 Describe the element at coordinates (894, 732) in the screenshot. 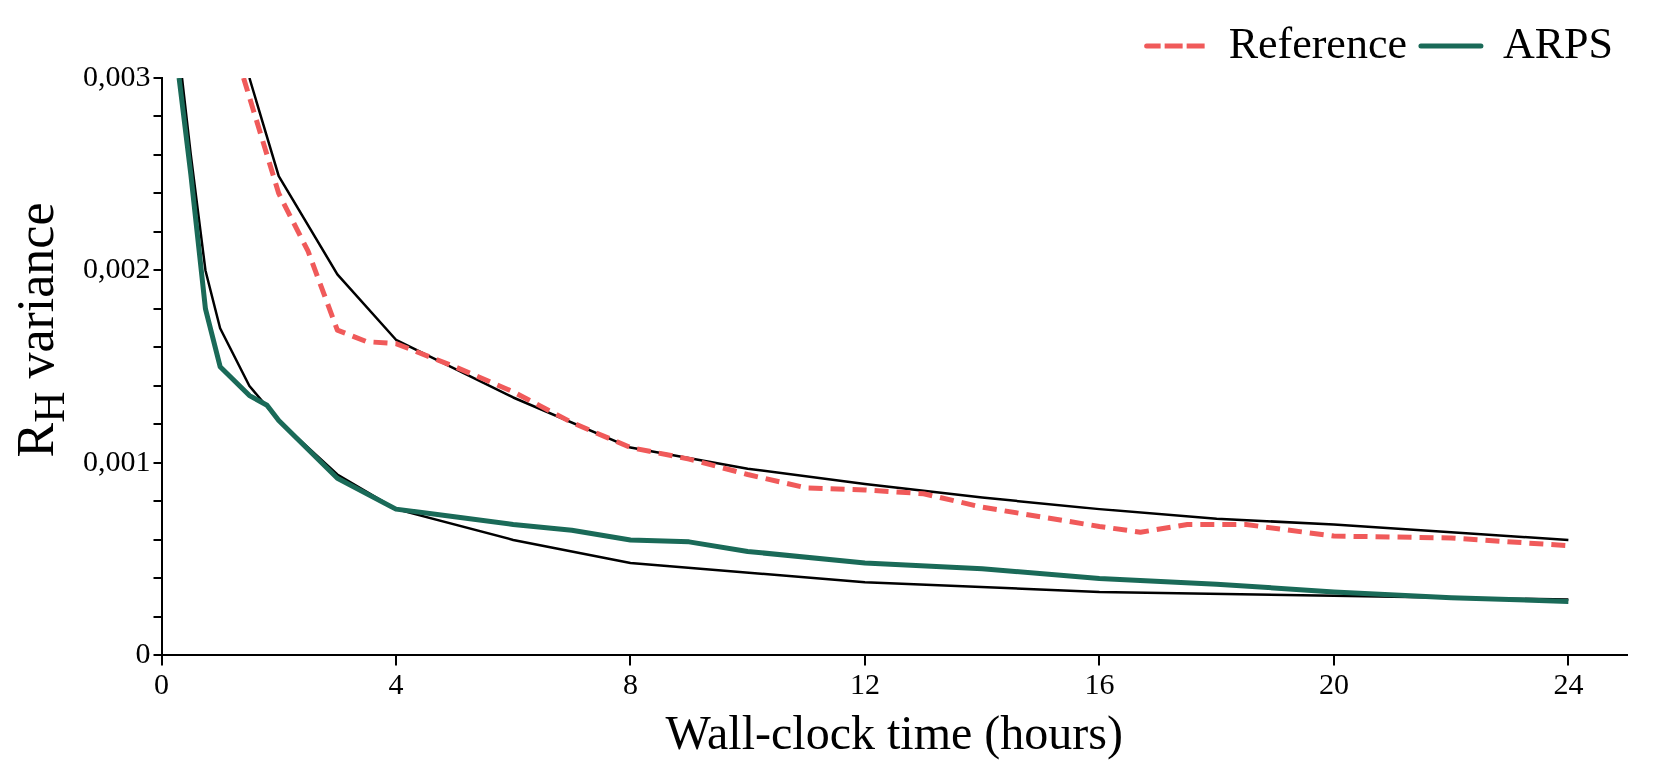

I see `x-axis-title: Wall-clock time (hours)` at that location.